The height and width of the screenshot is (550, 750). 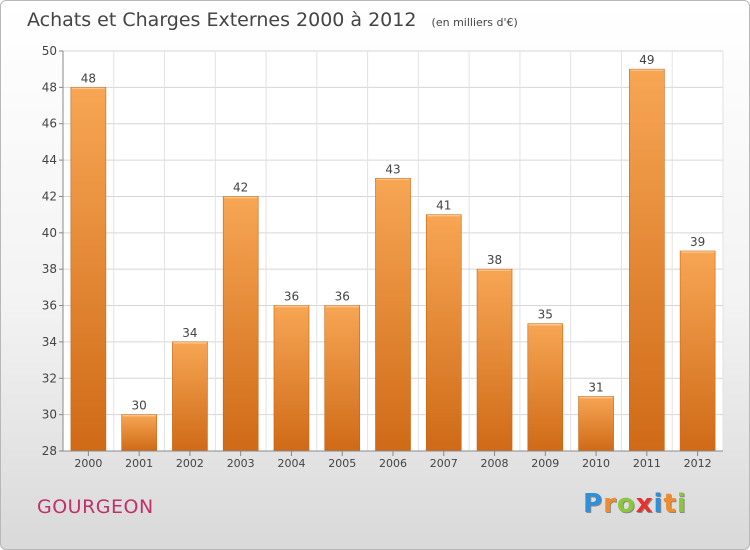 I want to click on bar-2010, so click(x=596, y=424).